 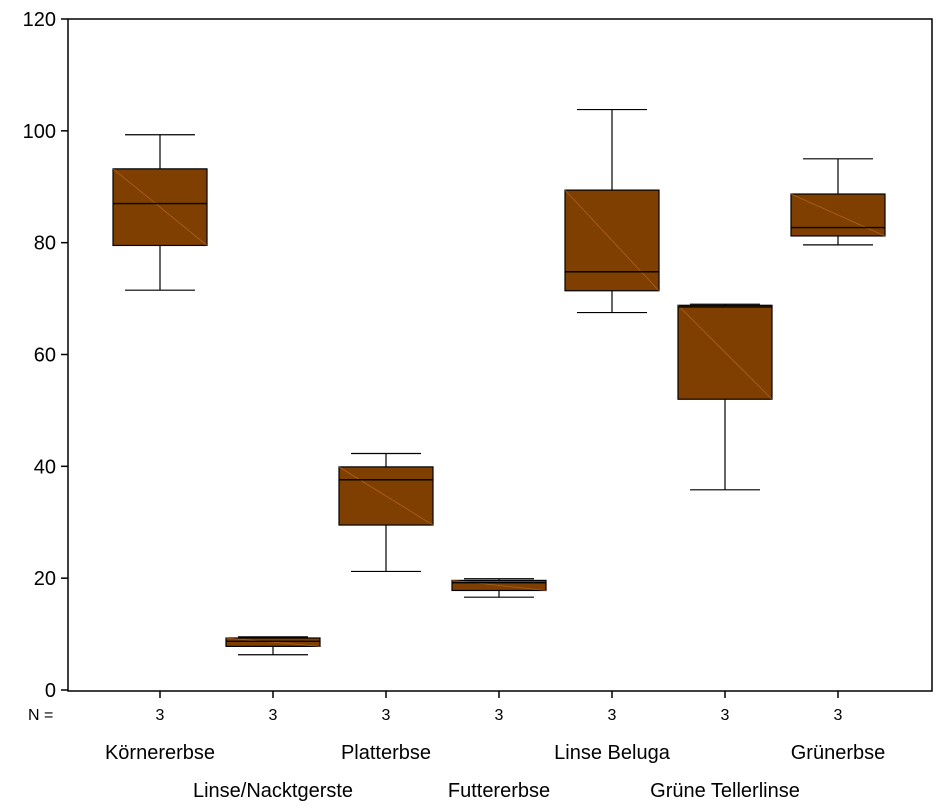 I want to click on y-axis: 0 20 40 60 80 100 120, so click(x=45, y=355).